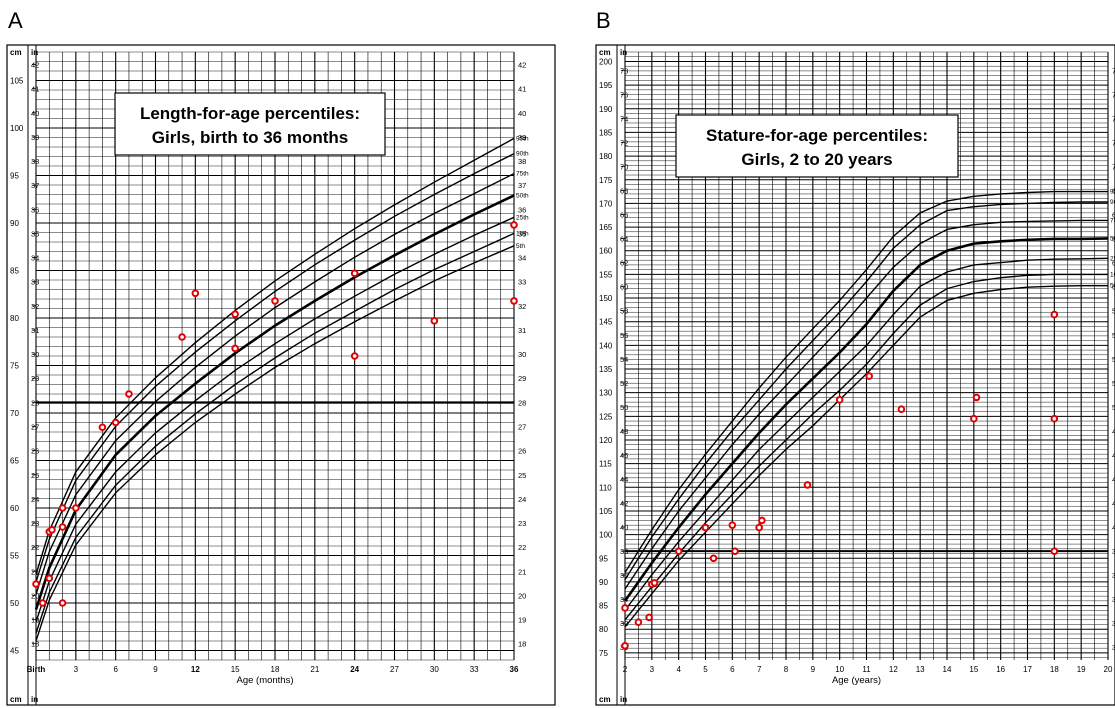 The image size is (1115, 708). What do you see at coordinates (1113, 118) in the screenshot?
I see `in-tick-label-right: 74` at bounding box center [1113, 118].